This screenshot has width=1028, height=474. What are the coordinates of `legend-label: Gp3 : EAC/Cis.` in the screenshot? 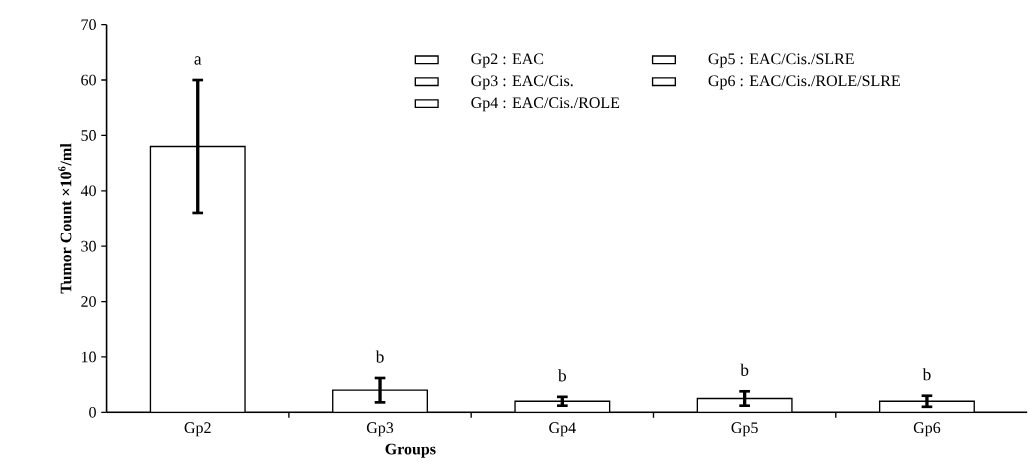 It's located at (522, 82).